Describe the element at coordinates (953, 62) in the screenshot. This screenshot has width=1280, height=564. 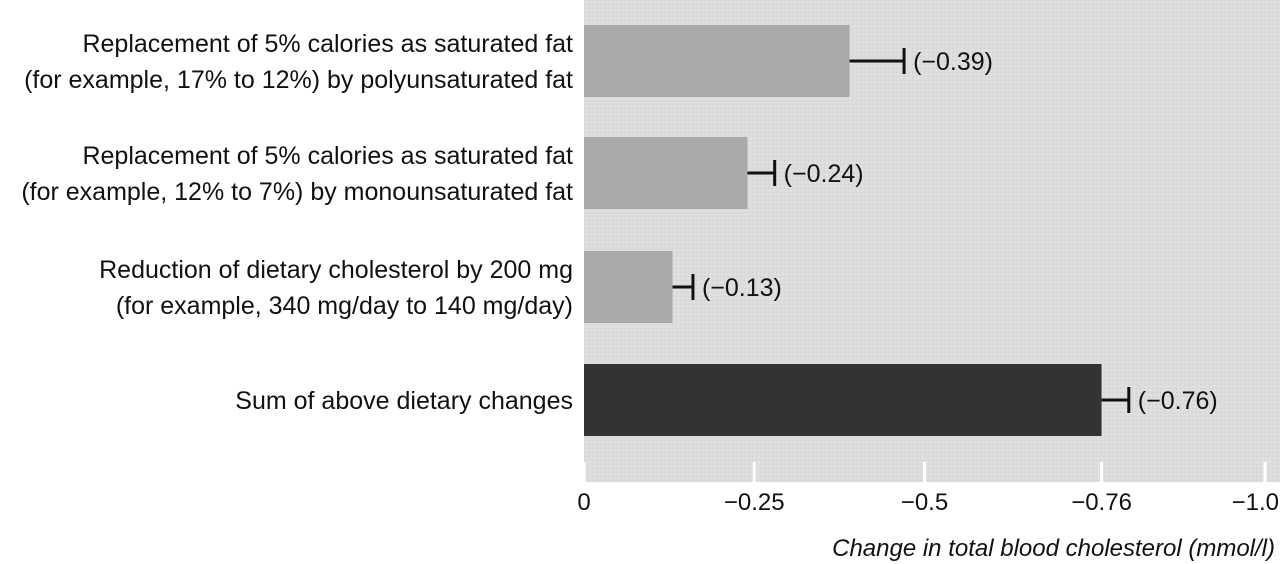
I see `data-label: (−0.39)` at that location.